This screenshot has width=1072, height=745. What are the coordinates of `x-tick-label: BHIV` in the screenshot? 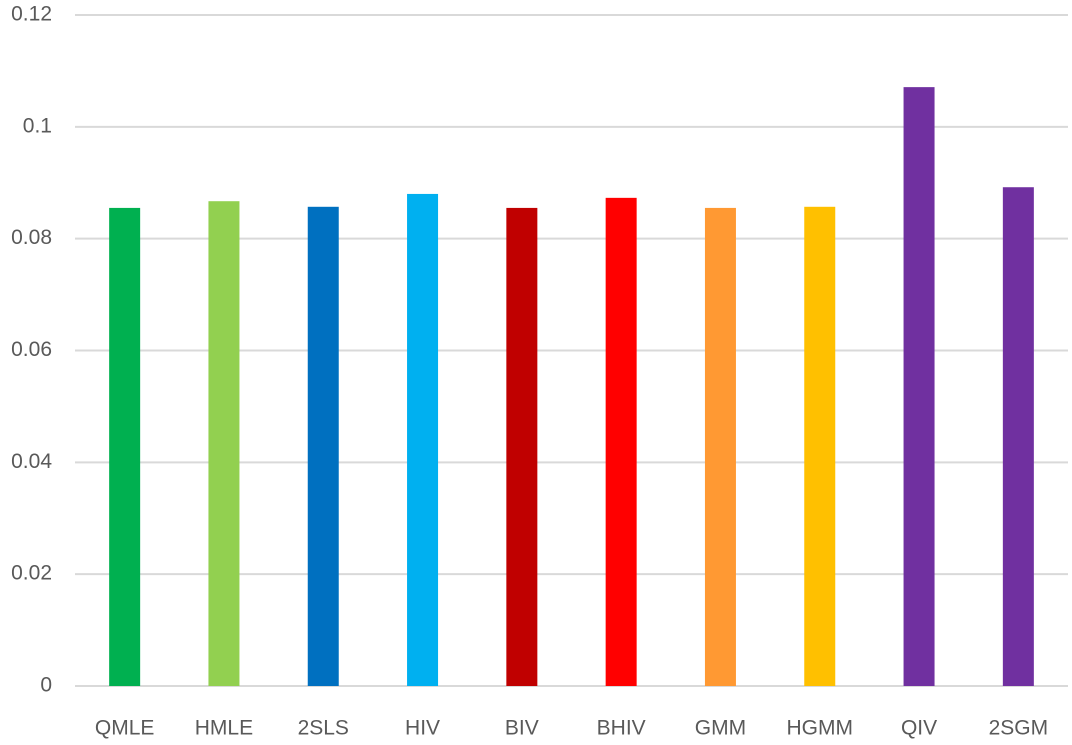 It's located at (621, 728).